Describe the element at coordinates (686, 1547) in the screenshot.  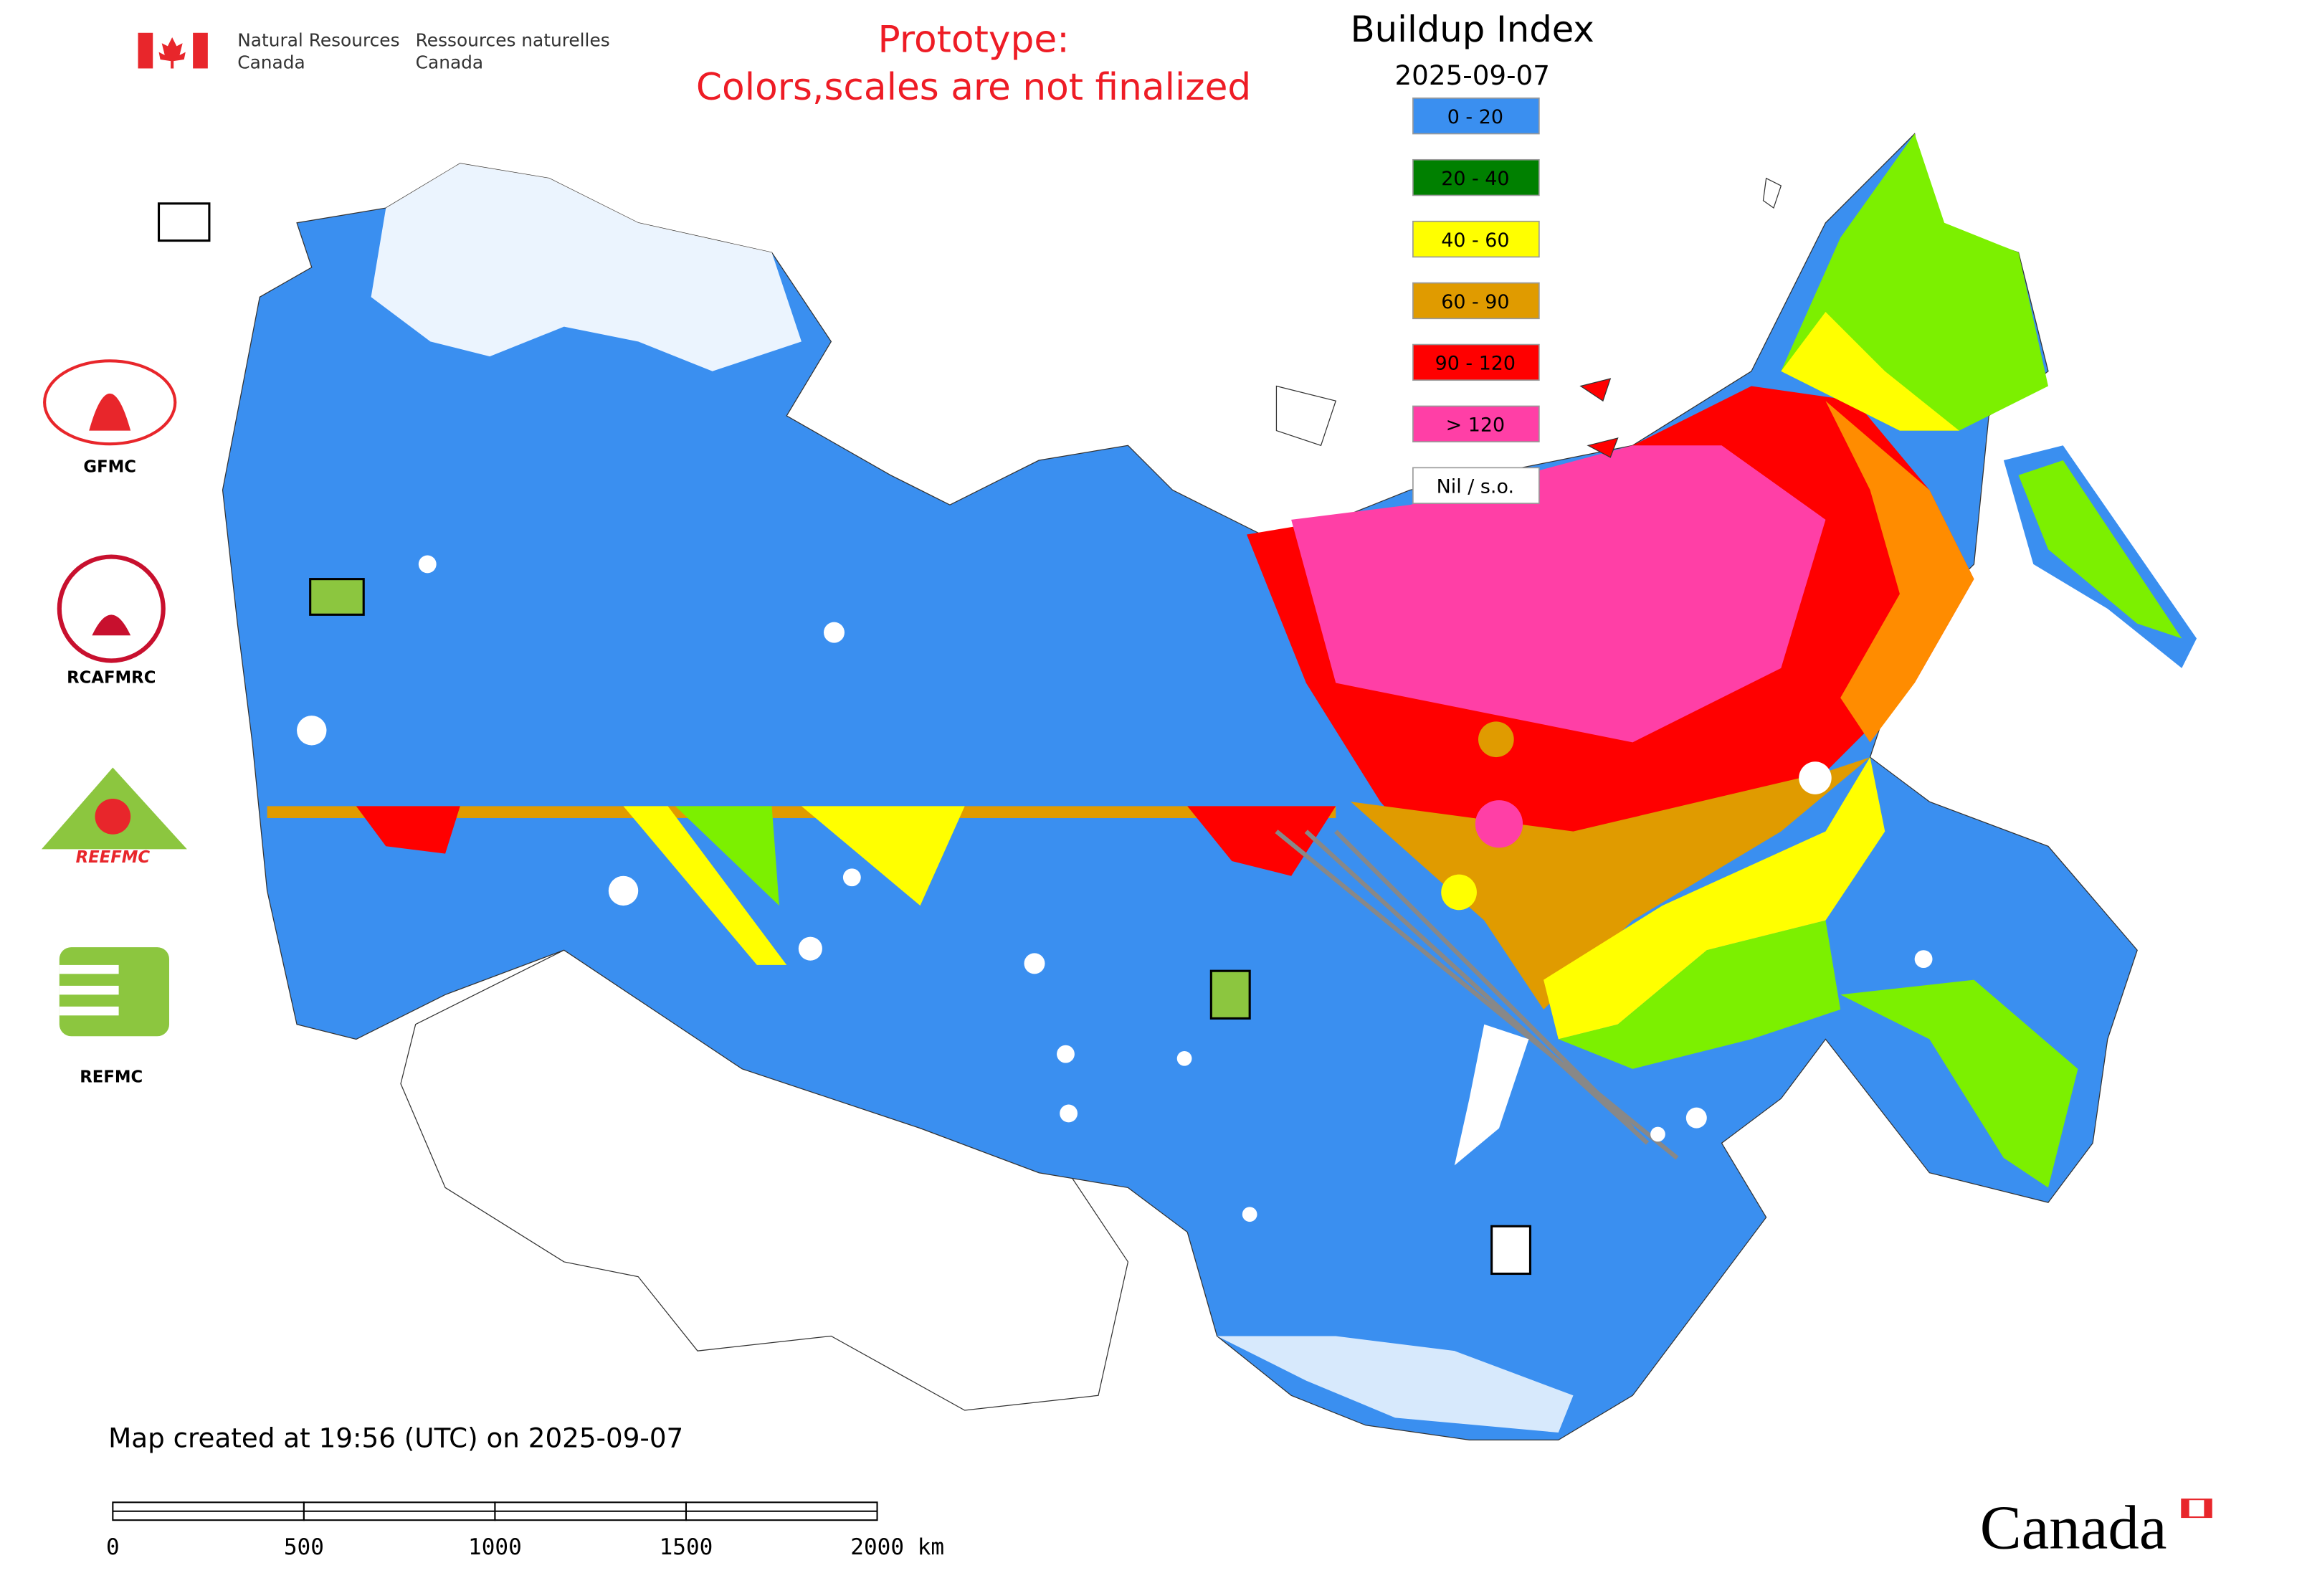
I see `scale-label: 1500` at that location.